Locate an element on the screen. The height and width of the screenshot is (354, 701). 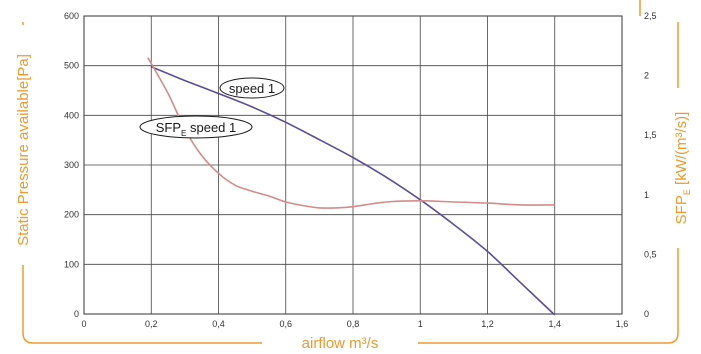
x-axis-title: airflow m³/s is located at coordinates (340, 343).